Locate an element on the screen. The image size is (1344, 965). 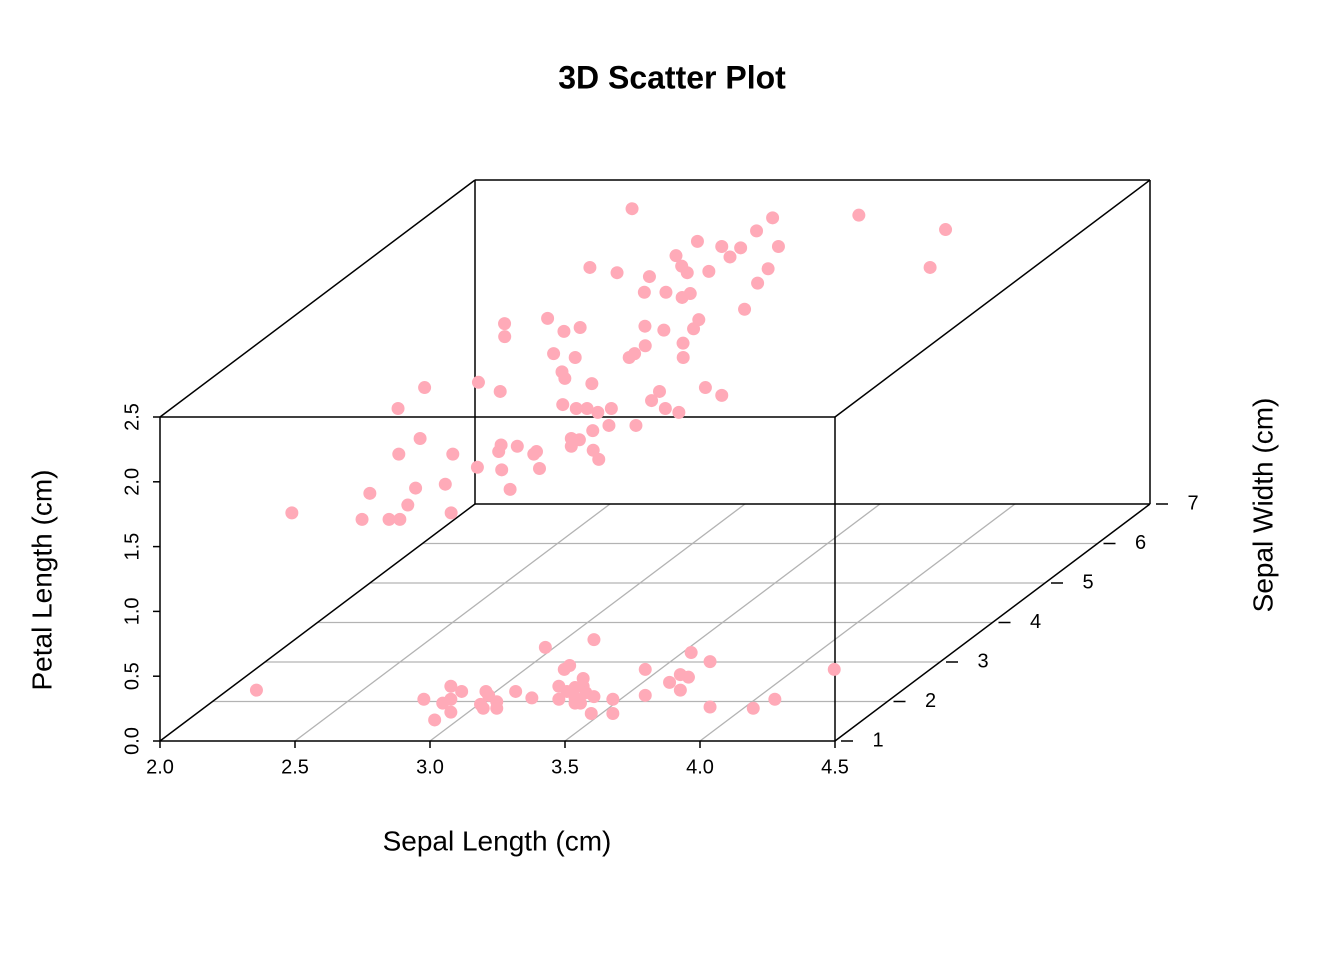
z-tick-label: 1.0 is located at coordinates (132, 611).